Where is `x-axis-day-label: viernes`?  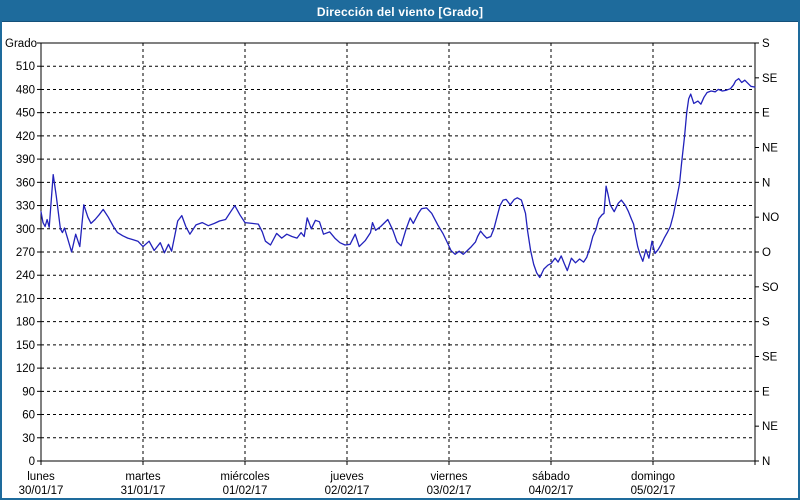 x-axis-day-label: viernes is located at coordinates (448, 477).